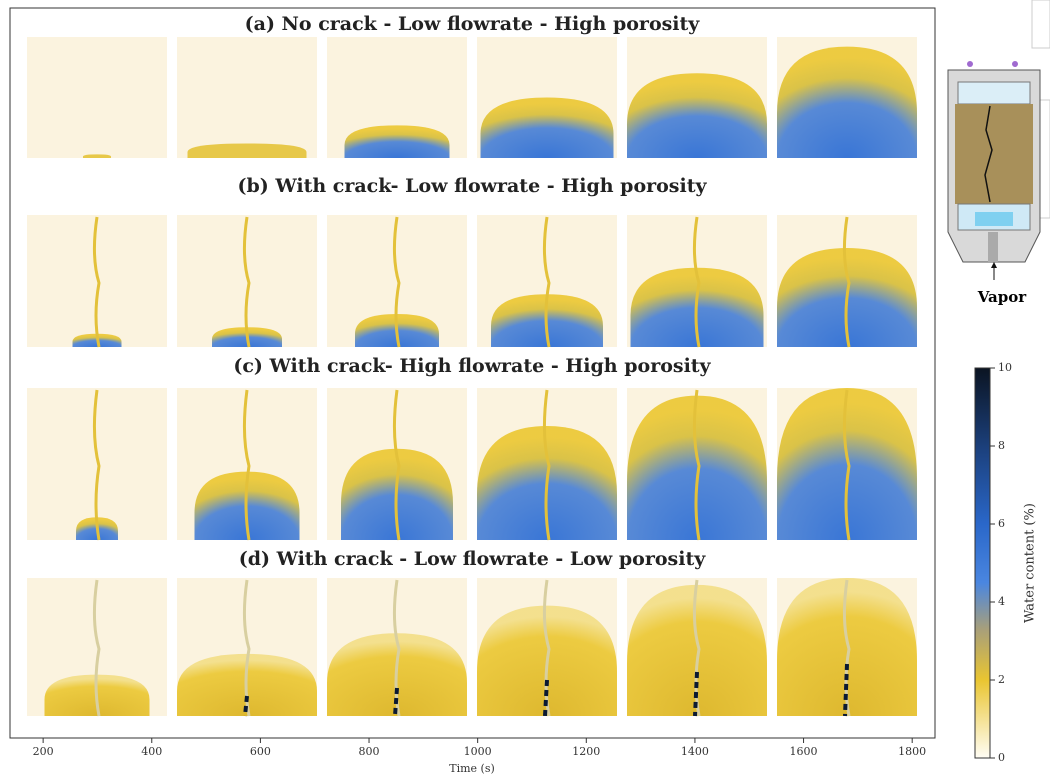 The width and height of the screenshot is (1050, 779). What do you see at coordinates (804, 751) in the screenshot?
I see `x-tick-label: 1600` at bounding box center [804, 751].